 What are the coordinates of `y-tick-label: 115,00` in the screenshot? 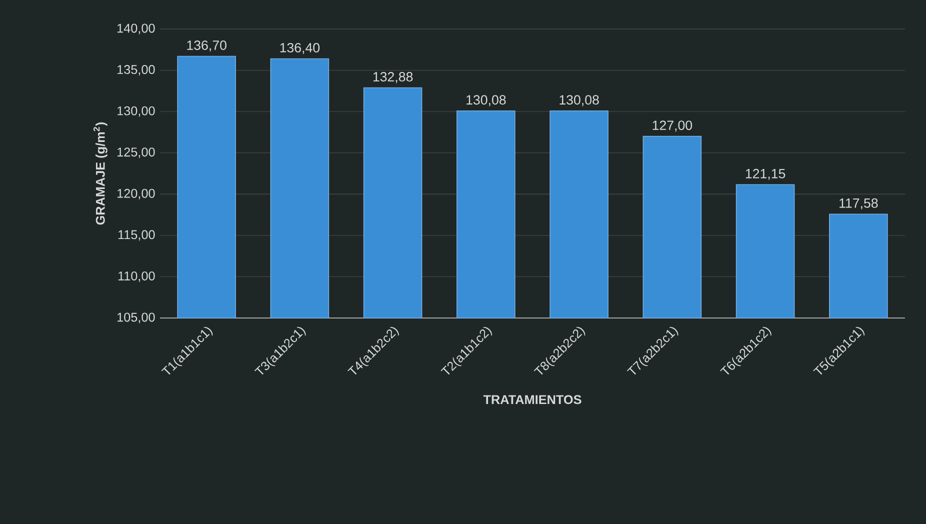 It's located at (136, 235).